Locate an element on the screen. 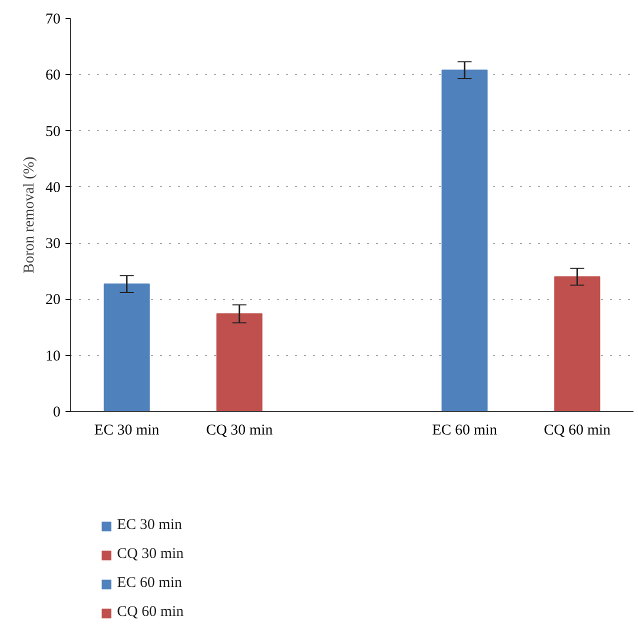 Image resolution: width=638 pixels, height=641 pixels. x-tick-label: EC 30 min is located at coordinates (127, 430).